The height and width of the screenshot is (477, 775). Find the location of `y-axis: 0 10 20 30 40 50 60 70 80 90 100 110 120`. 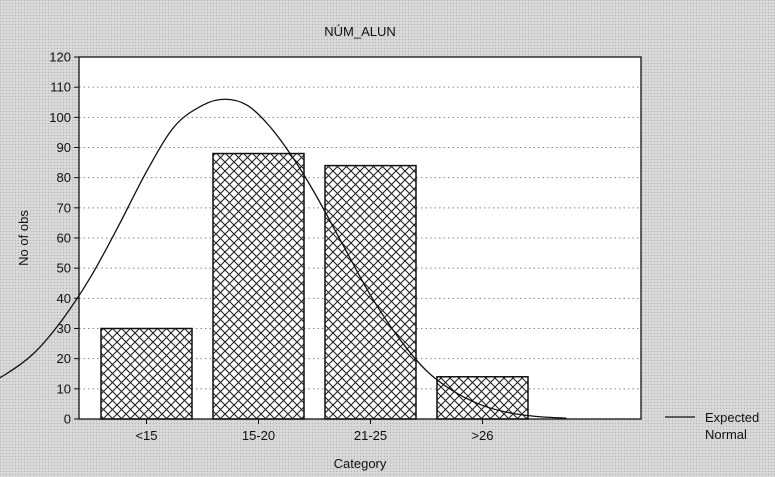

y-axis: 0 10 20 30 40 50 60 70 80 90 100 110 120 is located at coordinates (64, 238).